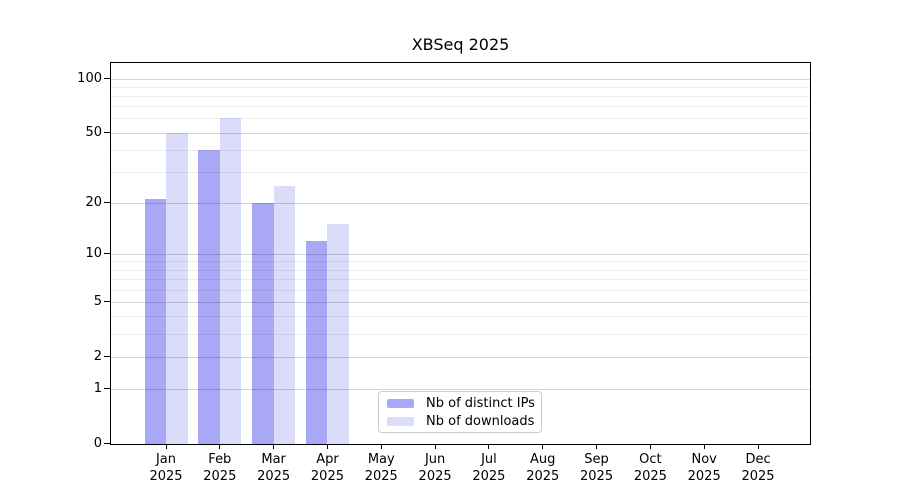  What do you see at coordinates (93, 132) in the screenshot?
I see `y-tick-label: 50` at bounding box center [93, 132].